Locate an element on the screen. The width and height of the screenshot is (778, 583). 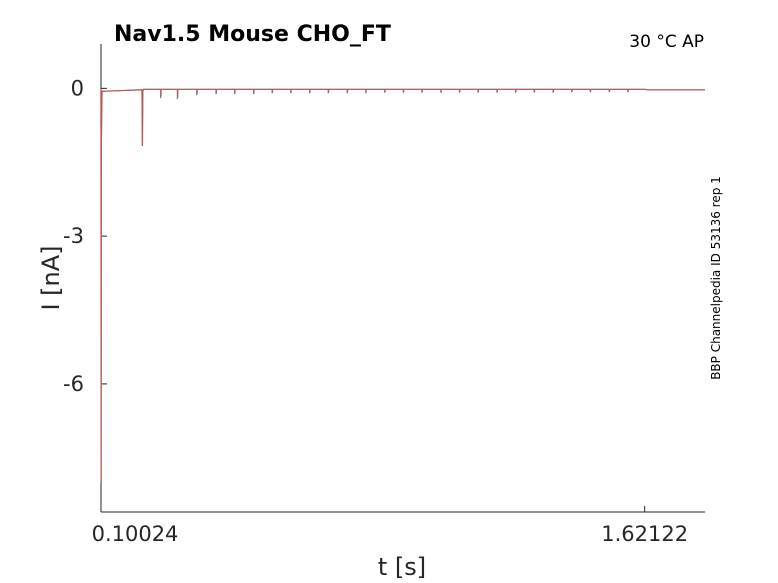
y-tick-label: -3 is located at coordinates (73, 236).